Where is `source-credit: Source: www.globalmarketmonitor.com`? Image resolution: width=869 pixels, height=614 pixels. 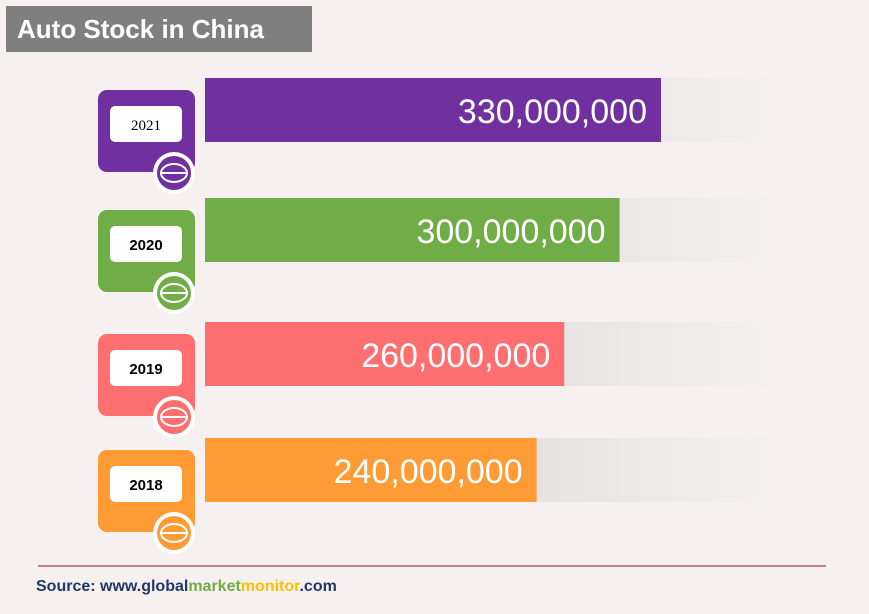 source-credit: Source: www.globalmarketmonitor.com is located at coordinates (186, 587).